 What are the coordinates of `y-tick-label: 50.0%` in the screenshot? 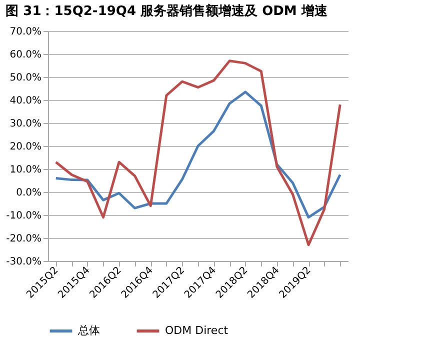 It's located at (26, 78).